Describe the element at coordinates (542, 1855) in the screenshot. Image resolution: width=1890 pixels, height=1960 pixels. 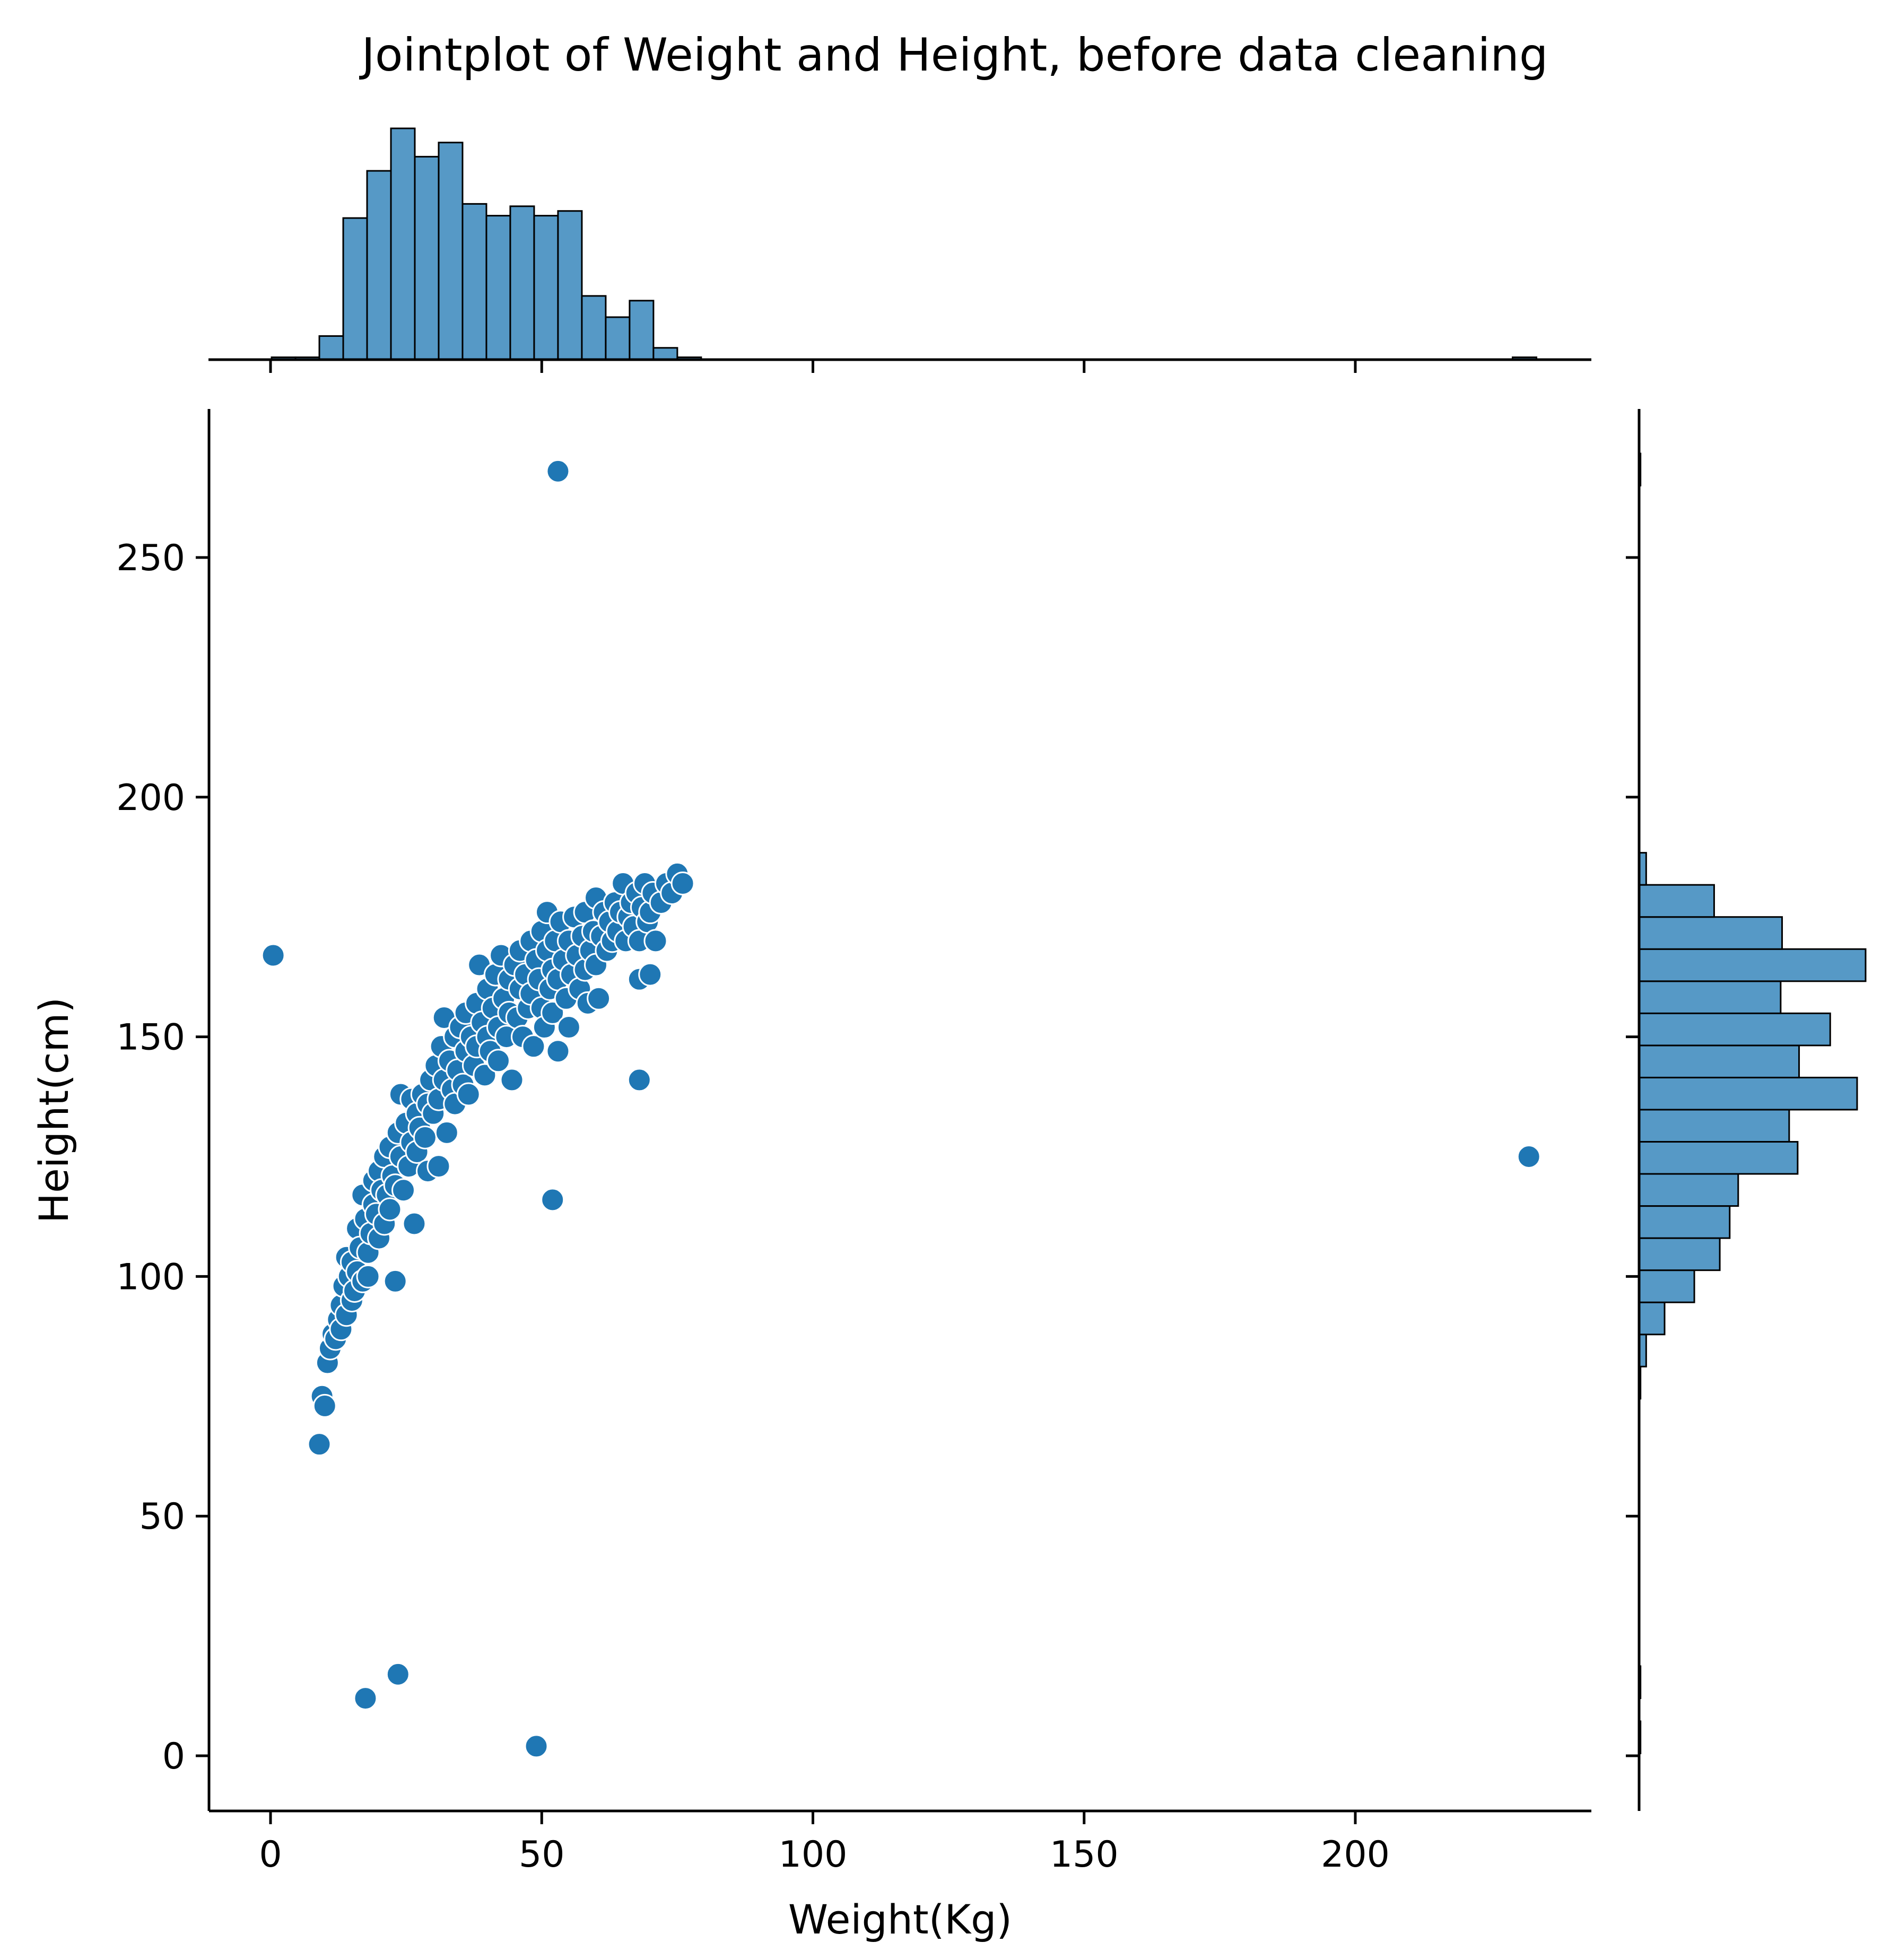
I see `x-tick-label: 50` at that location.